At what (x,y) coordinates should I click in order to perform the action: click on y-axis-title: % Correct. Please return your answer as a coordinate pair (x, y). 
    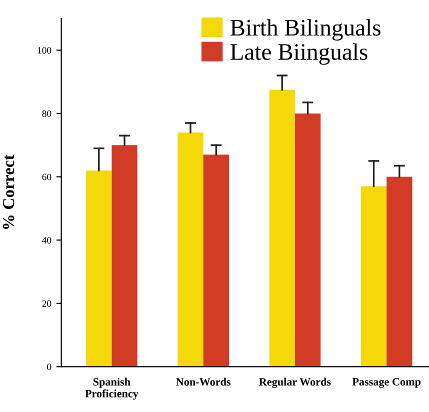
    Looking at the image, I should click on (8, 191).